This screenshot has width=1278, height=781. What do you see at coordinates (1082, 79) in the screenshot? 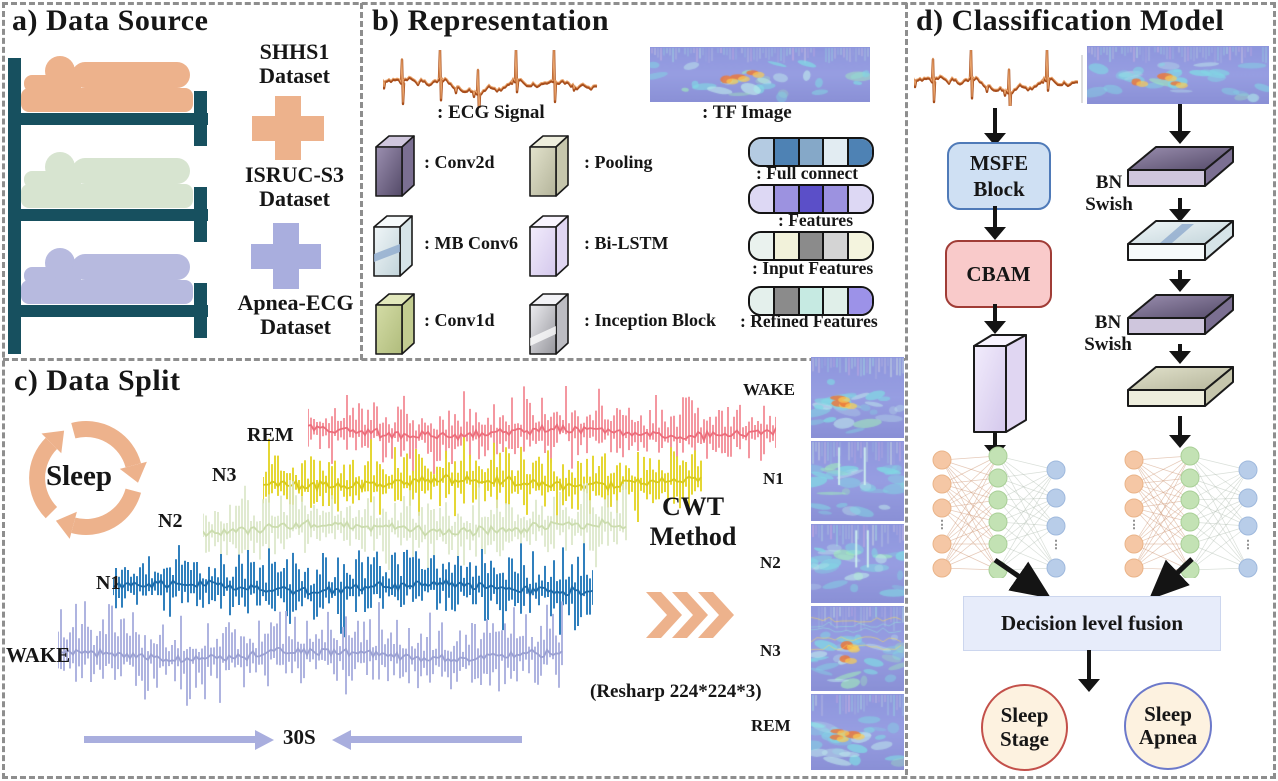
I see `divider` at bounding box center [1082, 79].